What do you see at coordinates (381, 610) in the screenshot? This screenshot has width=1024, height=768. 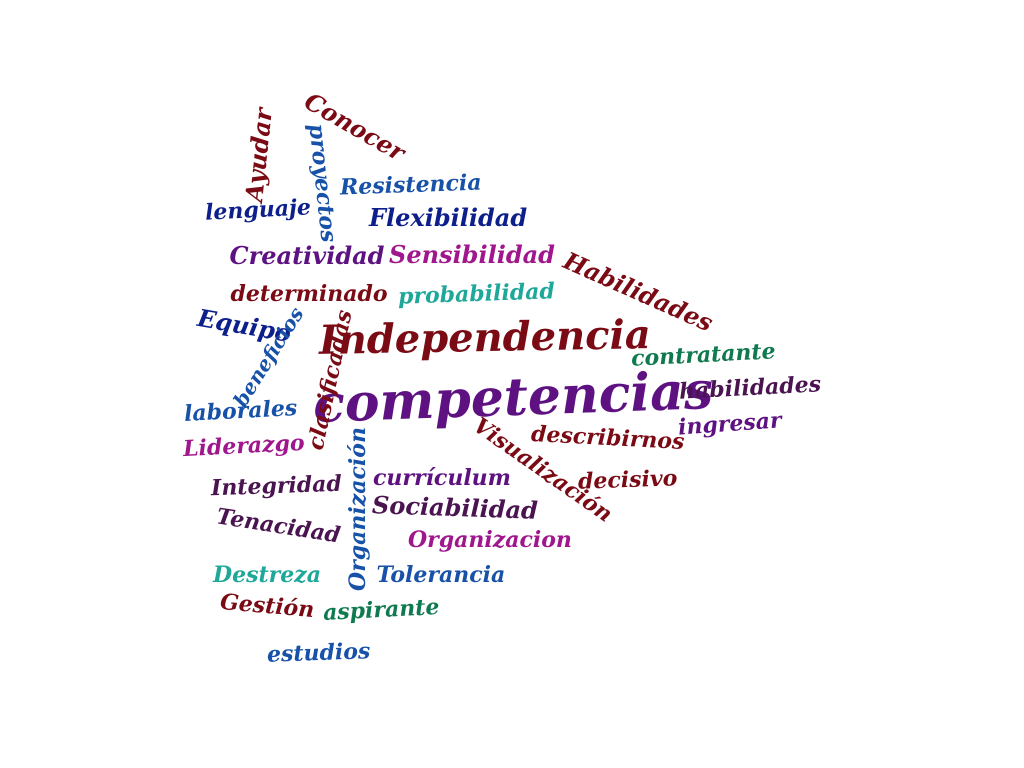 I see `word-aspirante: aspirante` at bounding box center [381, 610].